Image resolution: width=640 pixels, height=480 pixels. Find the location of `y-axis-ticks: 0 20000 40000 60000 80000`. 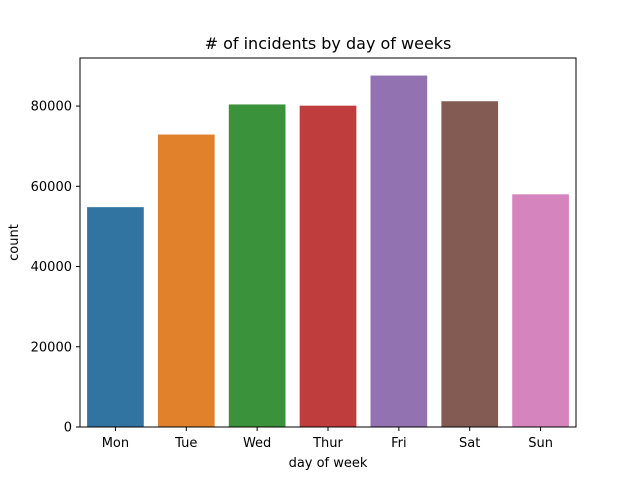

y-axis-ticks: 0 20000 40000 60000 80000 is located at coordinates (55, 268).